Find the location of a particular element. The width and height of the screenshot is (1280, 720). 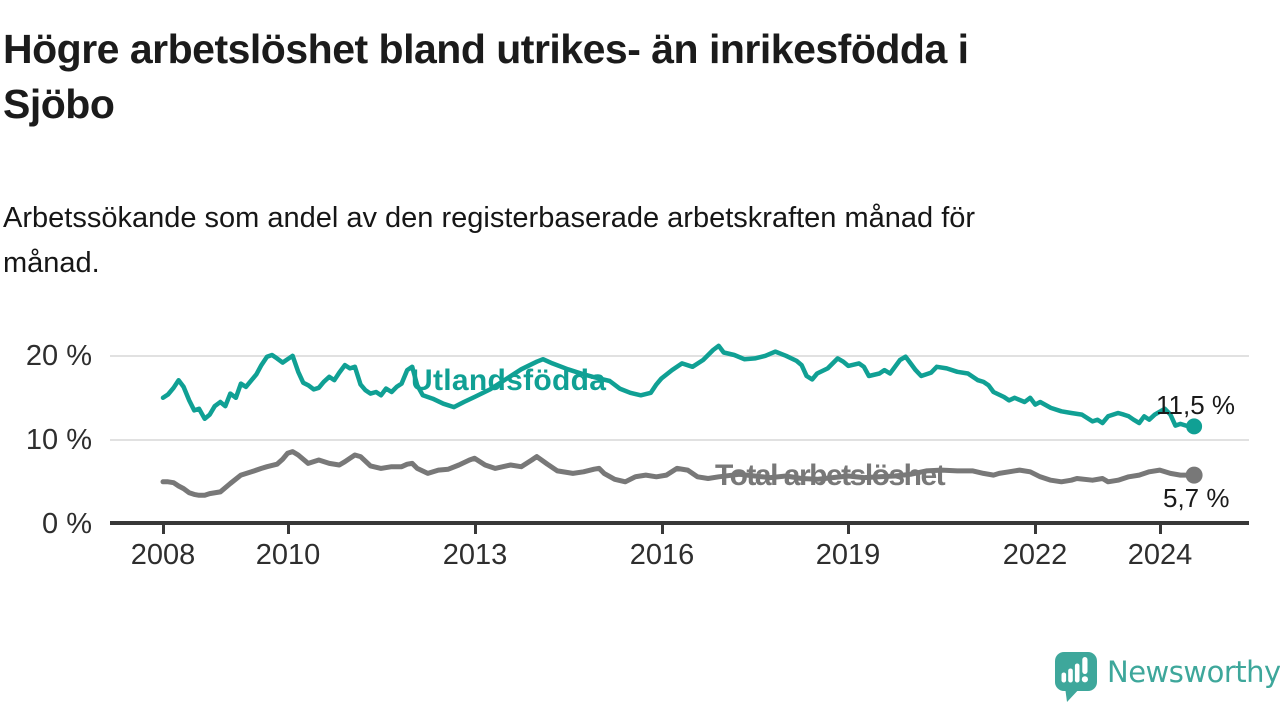

title-line-2: Sjöbo is located at coordinates (59, 104).